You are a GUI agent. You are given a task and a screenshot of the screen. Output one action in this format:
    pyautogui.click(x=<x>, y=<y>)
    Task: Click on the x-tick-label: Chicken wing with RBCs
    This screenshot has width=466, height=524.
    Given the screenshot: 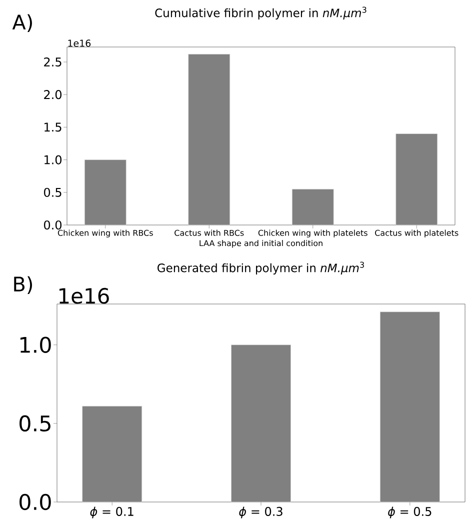 What is the action you would take?
    pyautogui.click(x=105, y=234)
    